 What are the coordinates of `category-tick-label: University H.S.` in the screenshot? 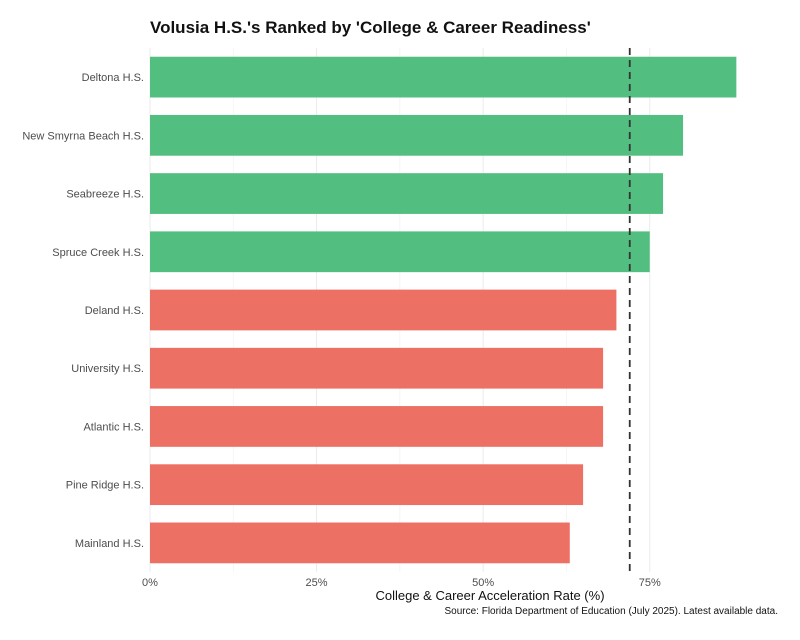 It's located at (107, 369).